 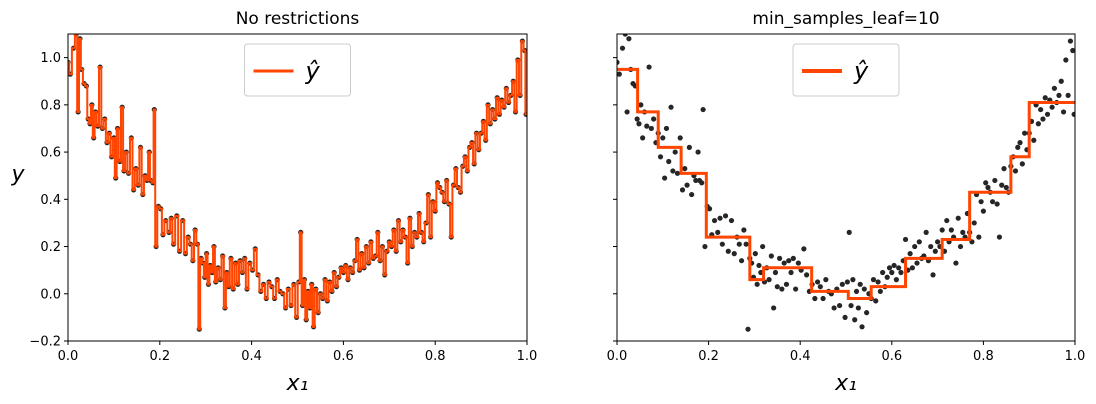 I want to click on legend: ŷ, so click(x=297, y=70).